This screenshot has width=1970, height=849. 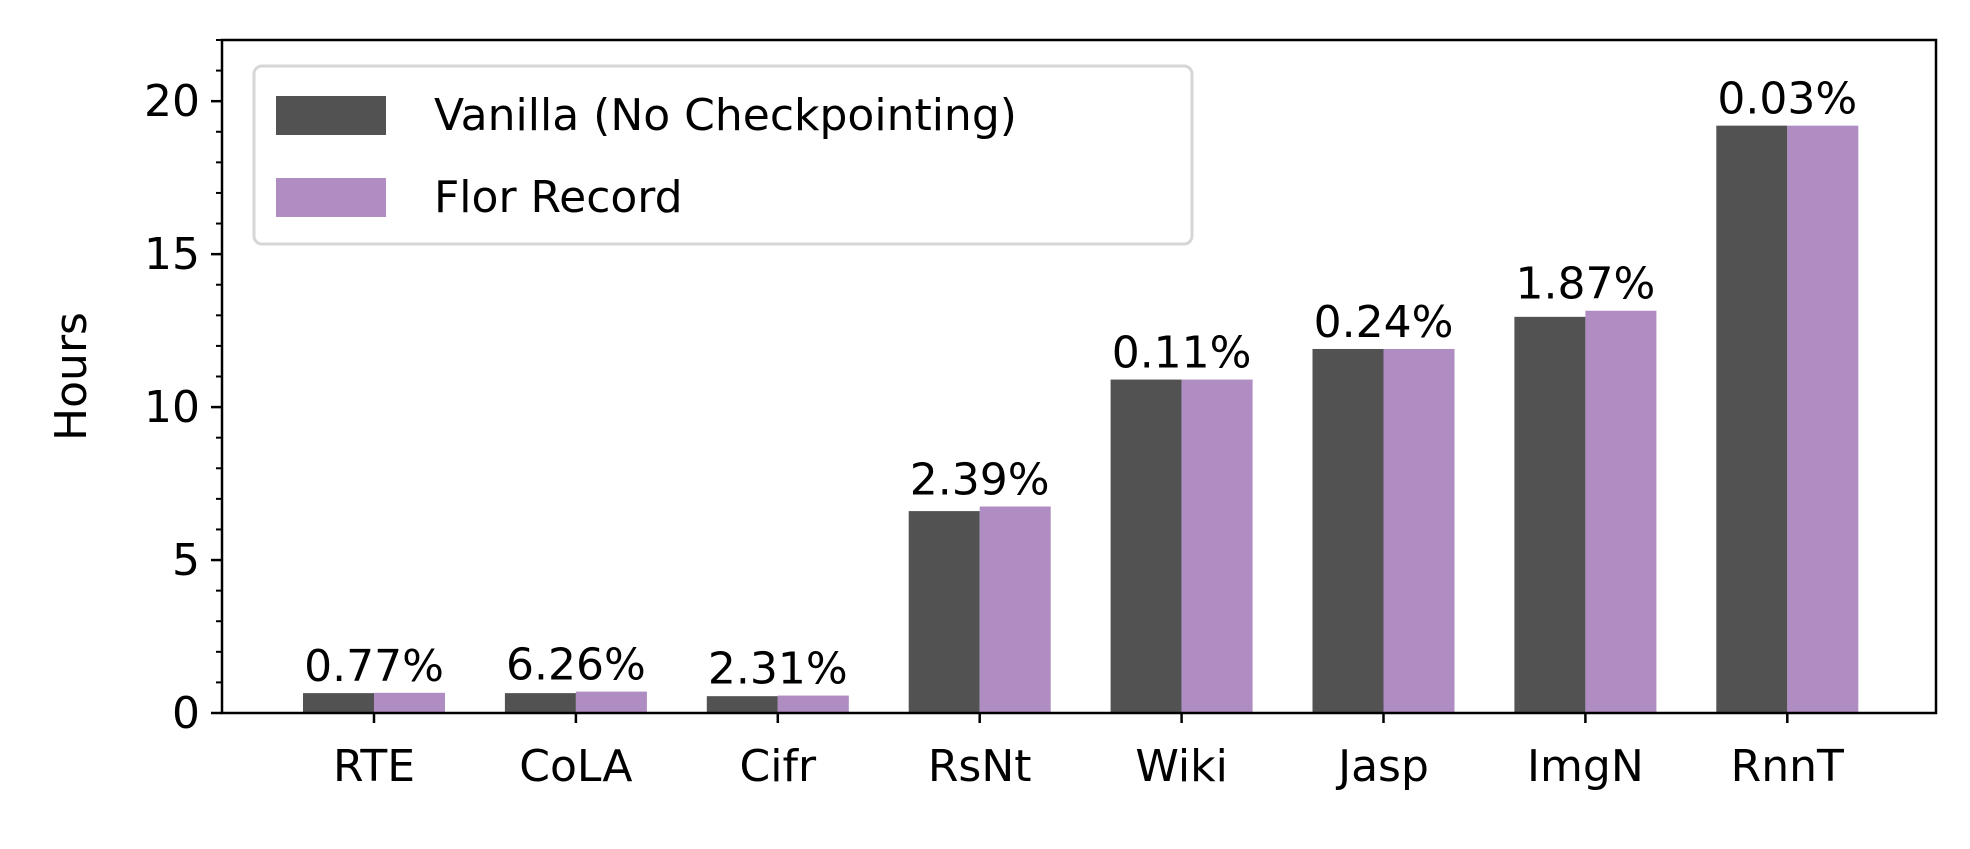 I want to click on annotation-label: 0.03%, so click(x=1787, y=99).